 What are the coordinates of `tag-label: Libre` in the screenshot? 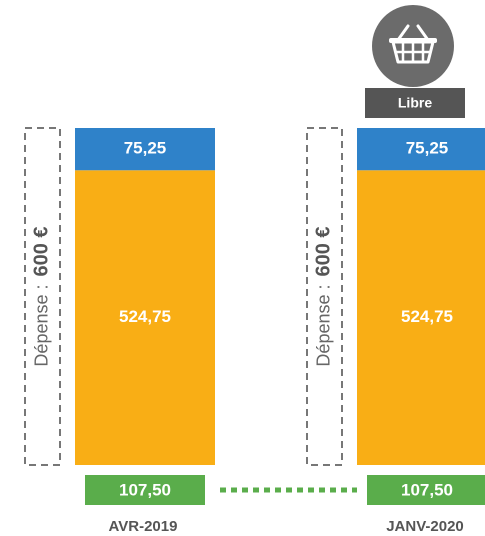 It's located at (415, 103).